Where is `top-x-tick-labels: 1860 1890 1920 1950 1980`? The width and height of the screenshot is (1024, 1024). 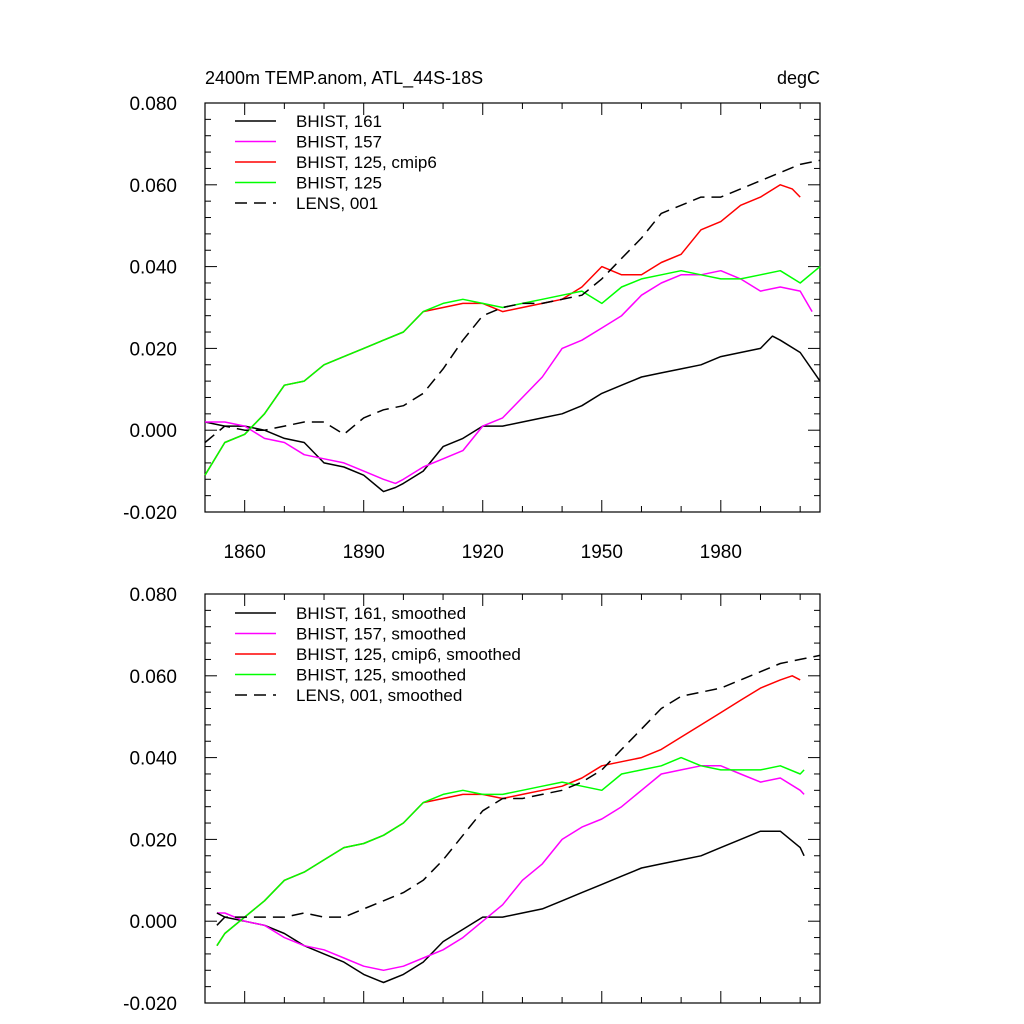 top-x-tick-labels: 1860 1890 1920 1950 1980 is located at coordinates (483, 552).